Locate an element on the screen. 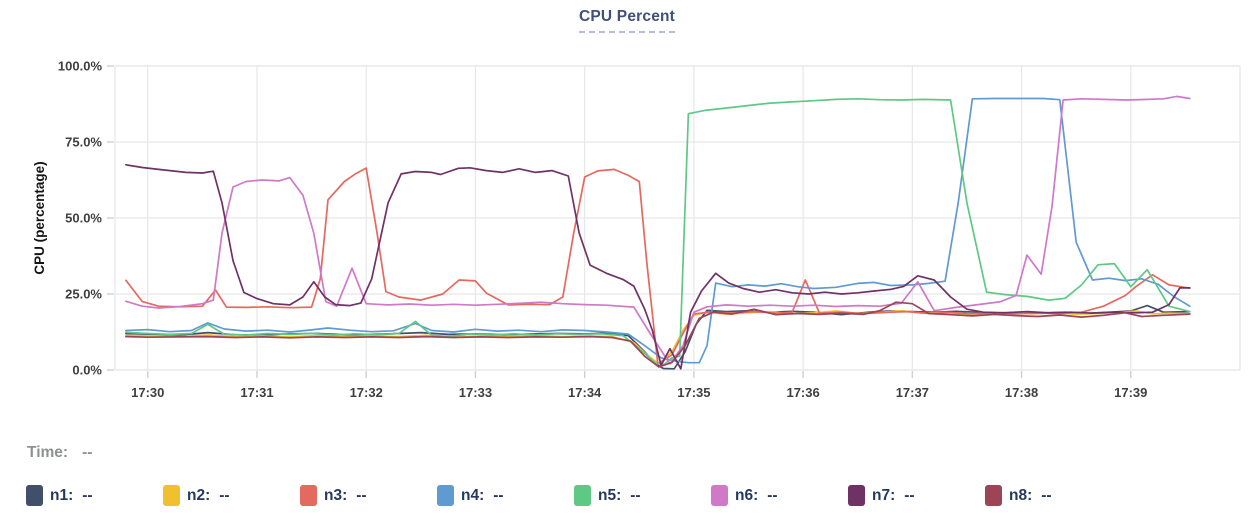  time-value: -- is located at coordinates (87, 452).